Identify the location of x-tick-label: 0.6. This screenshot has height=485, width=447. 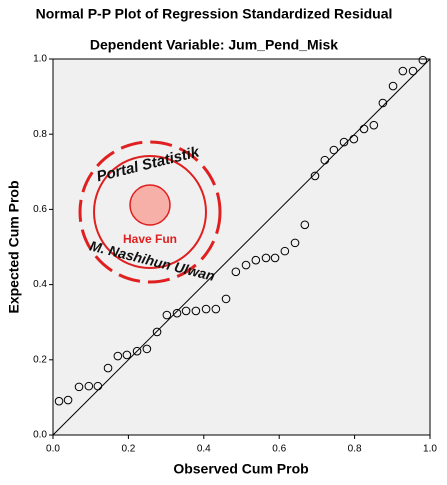
(279, 449).